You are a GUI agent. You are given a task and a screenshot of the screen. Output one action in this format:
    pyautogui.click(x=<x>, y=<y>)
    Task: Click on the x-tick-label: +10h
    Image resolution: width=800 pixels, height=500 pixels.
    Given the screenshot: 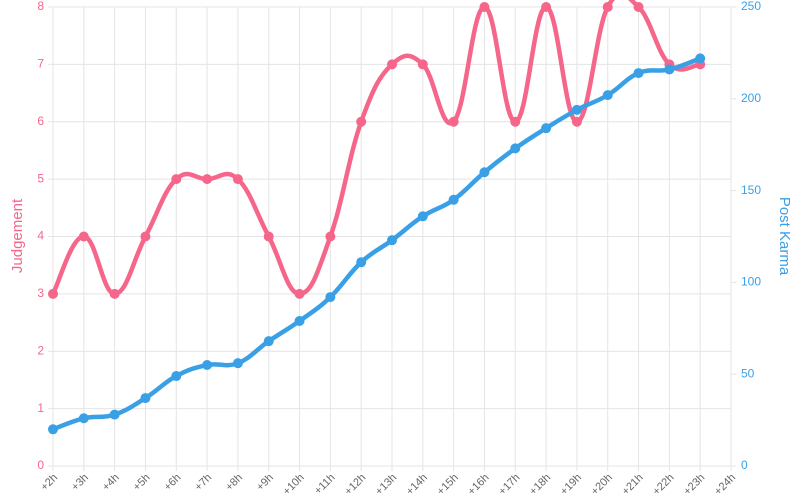 What is the action you would take?
    pyautogui.click(x=294, y=485)
    